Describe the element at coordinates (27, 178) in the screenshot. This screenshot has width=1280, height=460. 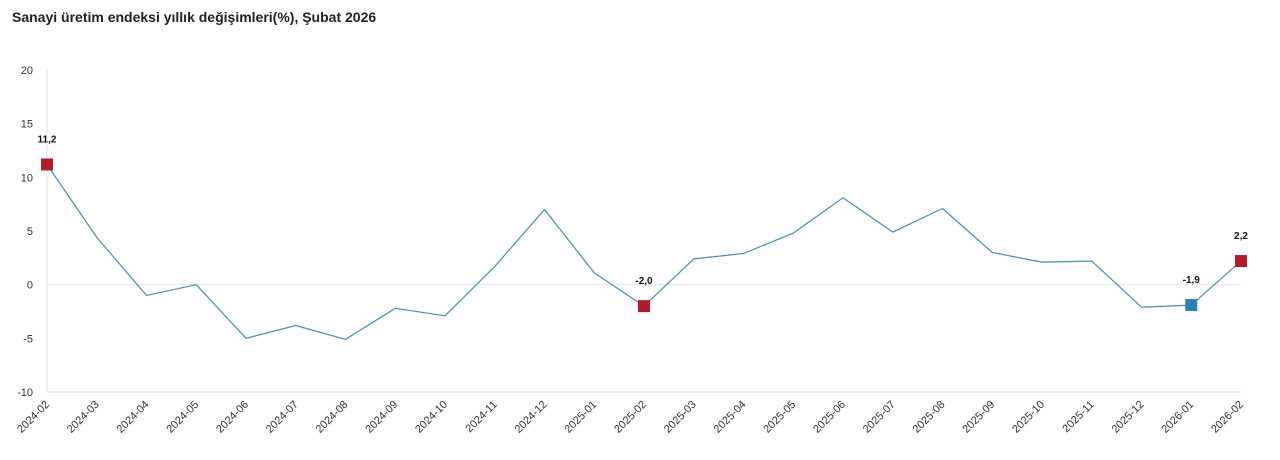
I see `y-tick-label: 10` at that location.